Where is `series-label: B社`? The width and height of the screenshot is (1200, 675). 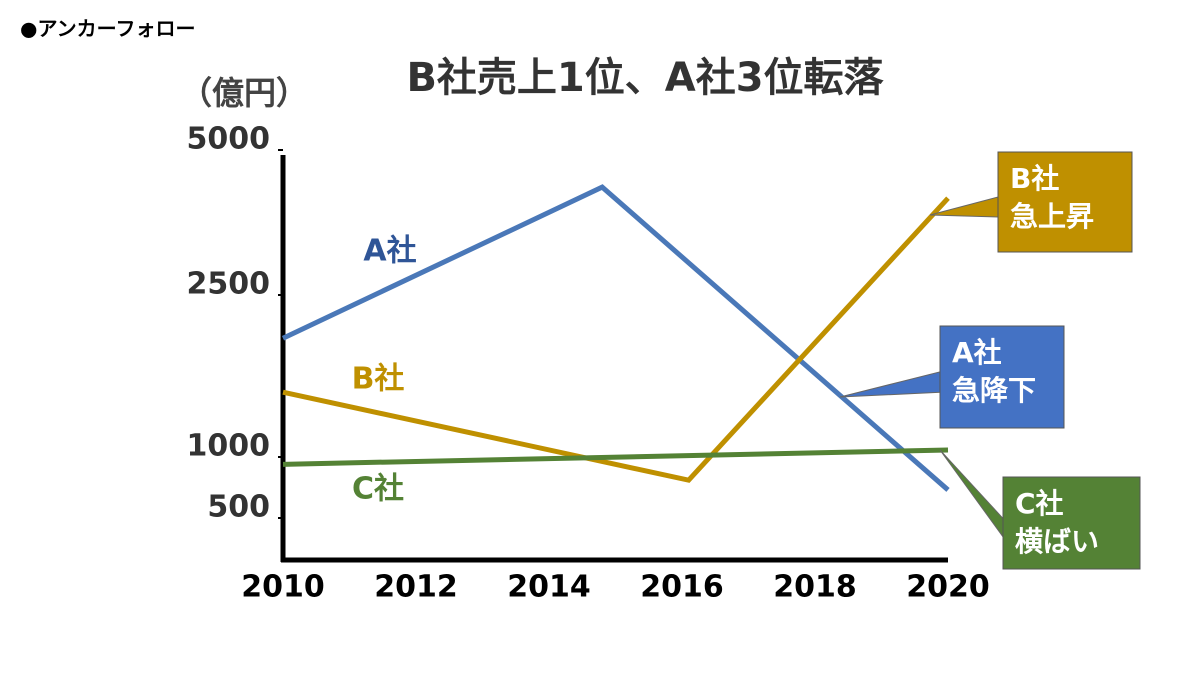
series-label: B社 is located at coordinates (378, 379).